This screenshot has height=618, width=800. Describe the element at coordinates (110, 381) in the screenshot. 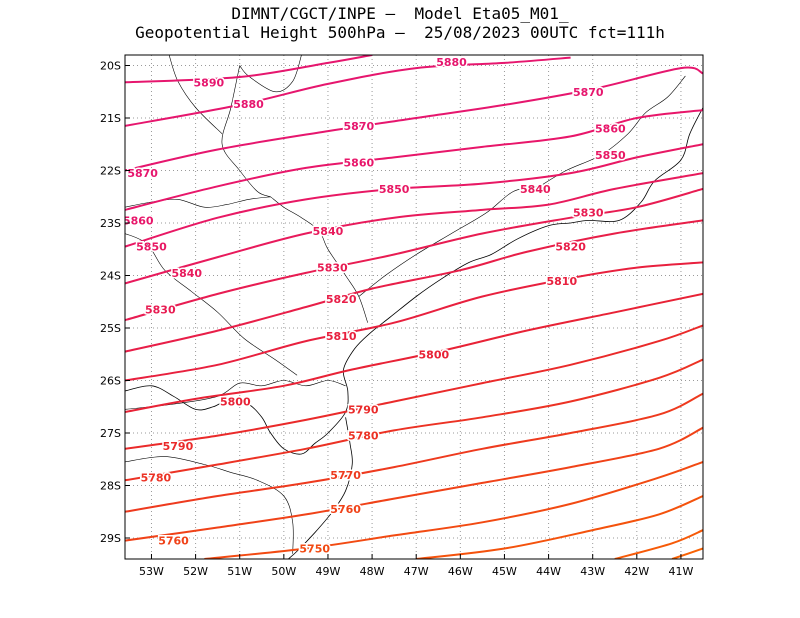

I see `lat-tick-label: 26S` at that location.